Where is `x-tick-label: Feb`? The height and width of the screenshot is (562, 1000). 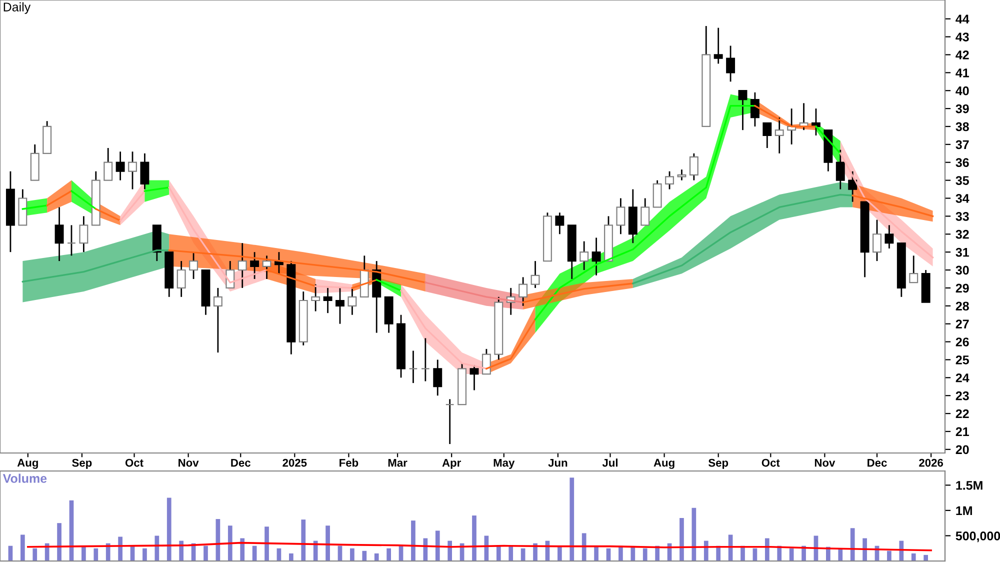
x-tick-label: Feb is located at coordinates (349, 462).